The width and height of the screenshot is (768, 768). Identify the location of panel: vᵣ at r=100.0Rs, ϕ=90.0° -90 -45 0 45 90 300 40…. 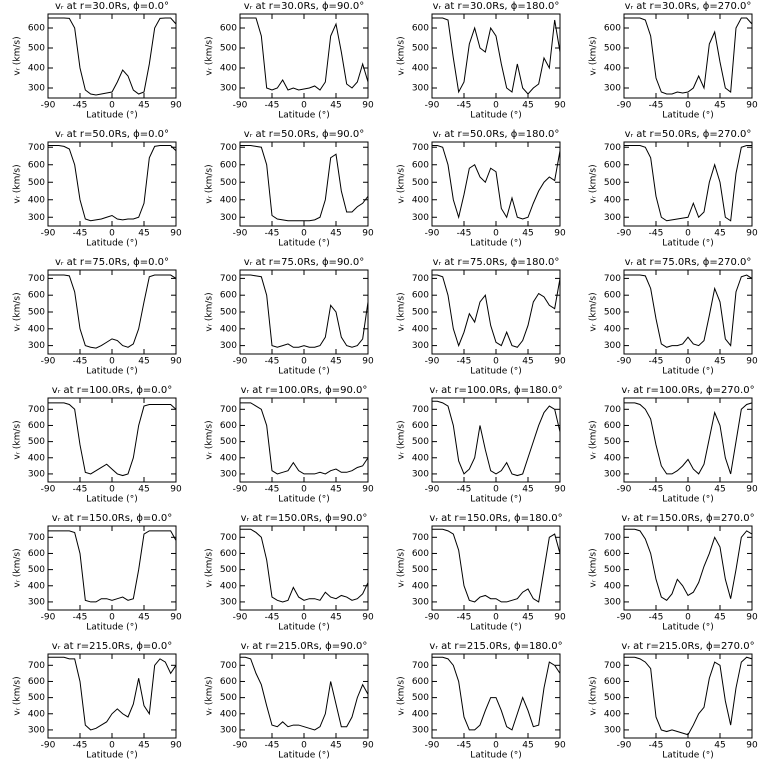
(289, 445).